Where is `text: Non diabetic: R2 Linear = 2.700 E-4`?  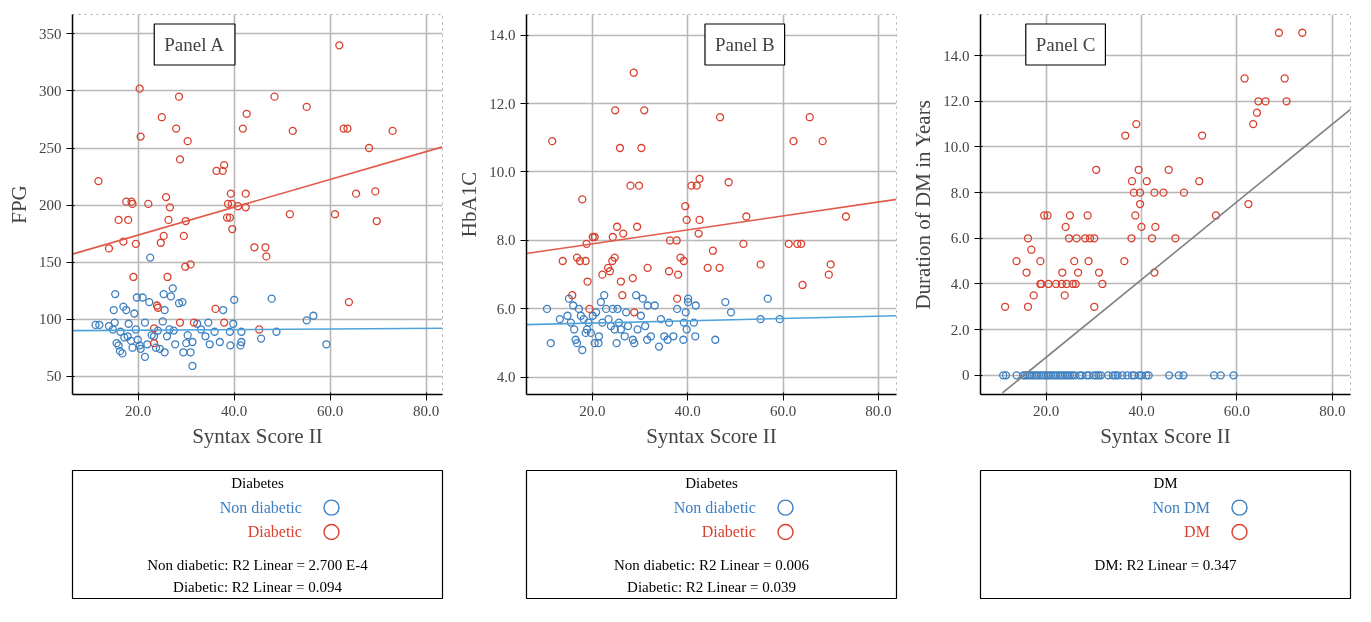 text: Non diabetic: R2 Linear = 2.700 E-4 is located at coordinates (258, 565).